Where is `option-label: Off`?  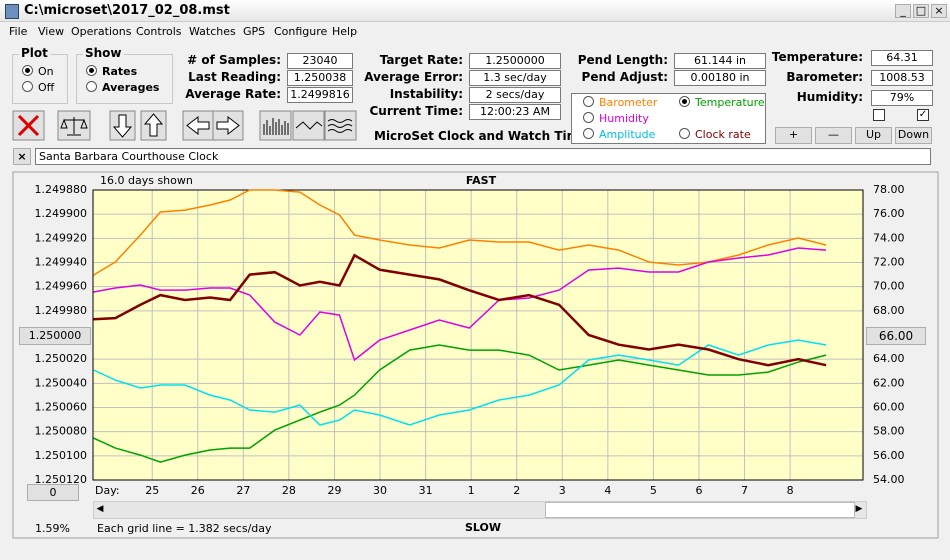 option-label: Off is located at coordinates (46, 87).